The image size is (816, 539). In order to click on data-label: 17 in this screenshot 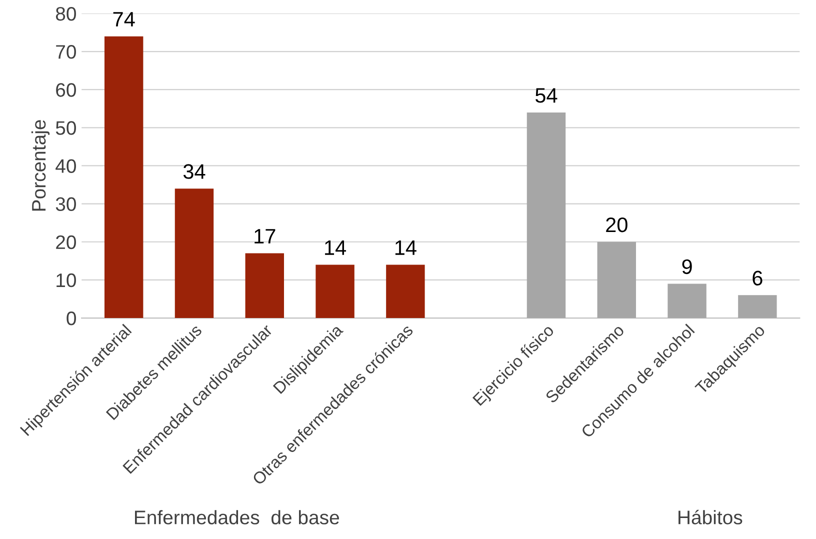, I will do `click(265, 236)`.